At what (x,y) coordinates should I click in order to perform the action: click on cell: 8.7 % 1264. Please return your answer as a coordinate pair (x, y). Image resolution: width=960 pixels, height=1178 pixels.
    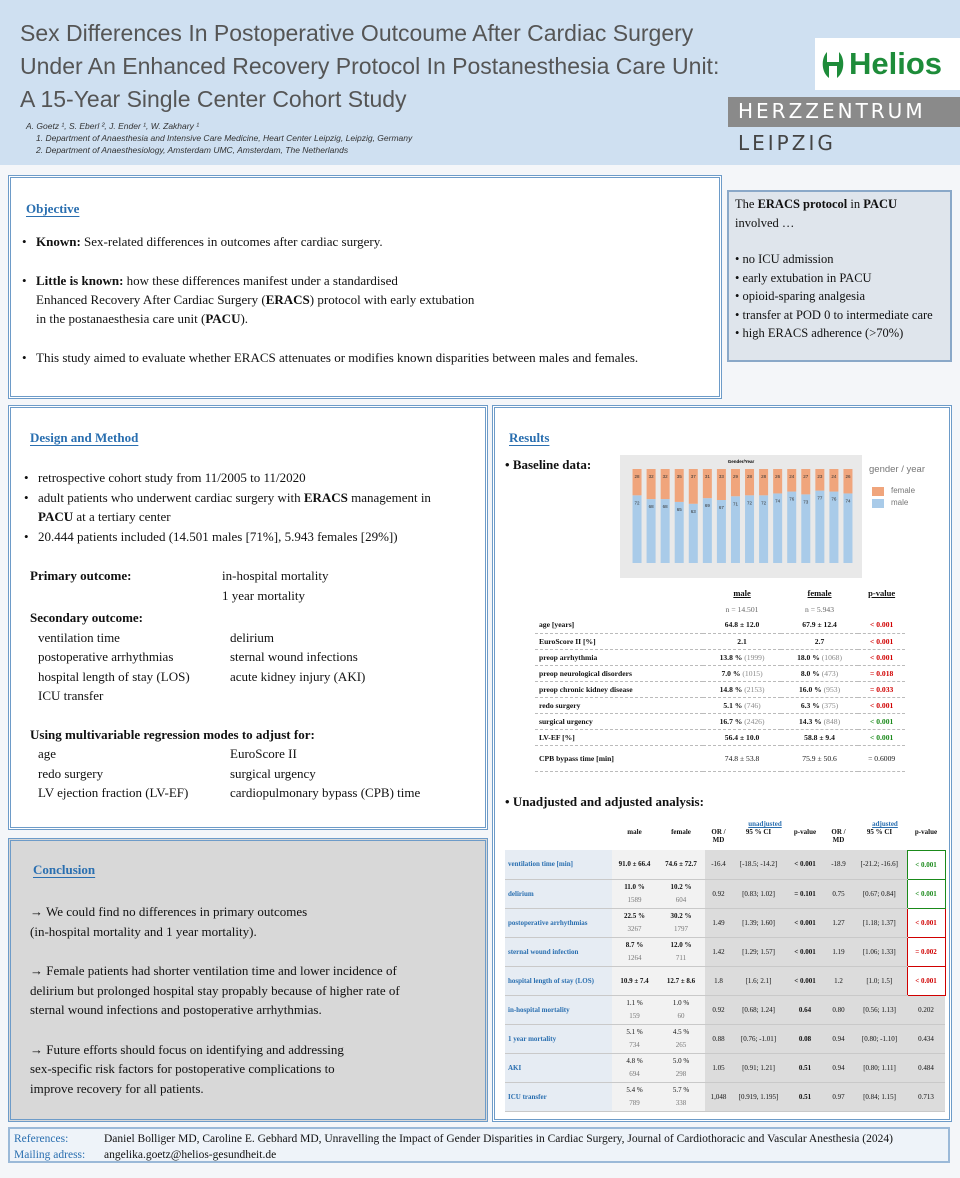
    Looking at the image, I should click on (634, 952).